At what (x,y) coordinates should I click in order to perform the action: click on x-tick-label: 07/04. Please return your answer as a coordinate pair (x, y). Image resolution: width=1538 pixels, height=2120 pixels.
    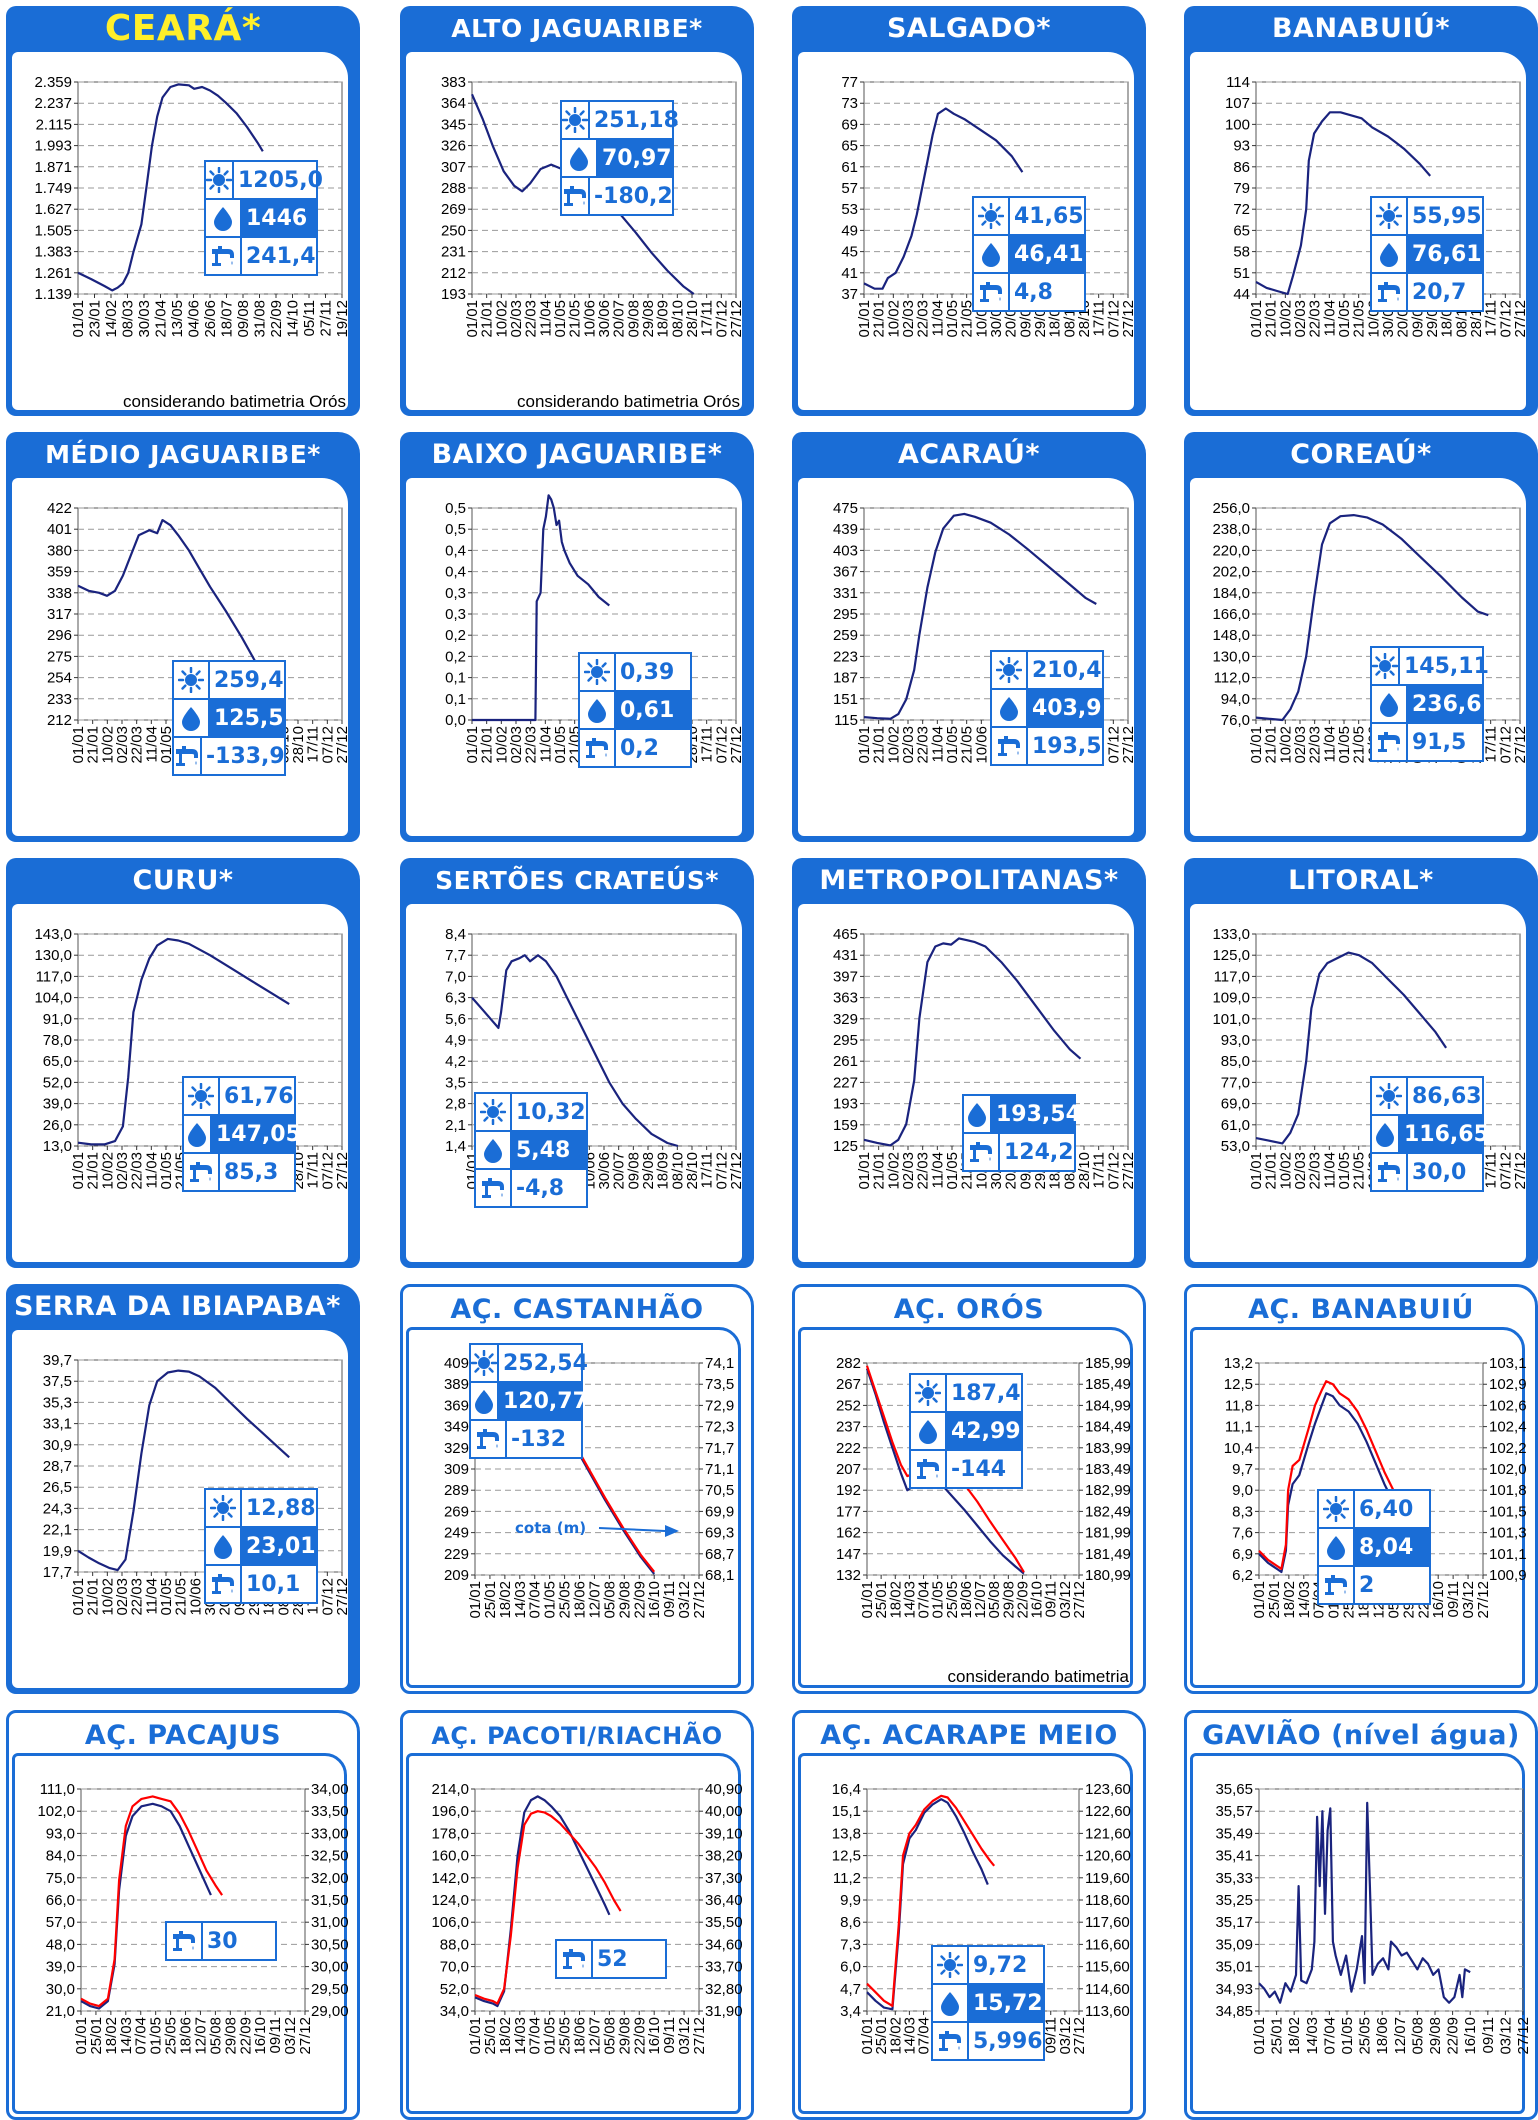
    Looking at the image, I should click on (924, 1600).